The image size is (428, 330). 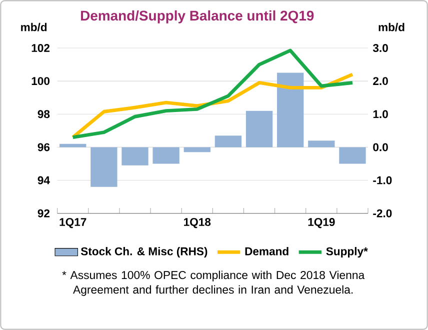 What do you see at coordinates (197, 17) in the screenshot?
I see `chart-title: Demand/Supply Balance until 2Q19` at bounding box center [197, 17].